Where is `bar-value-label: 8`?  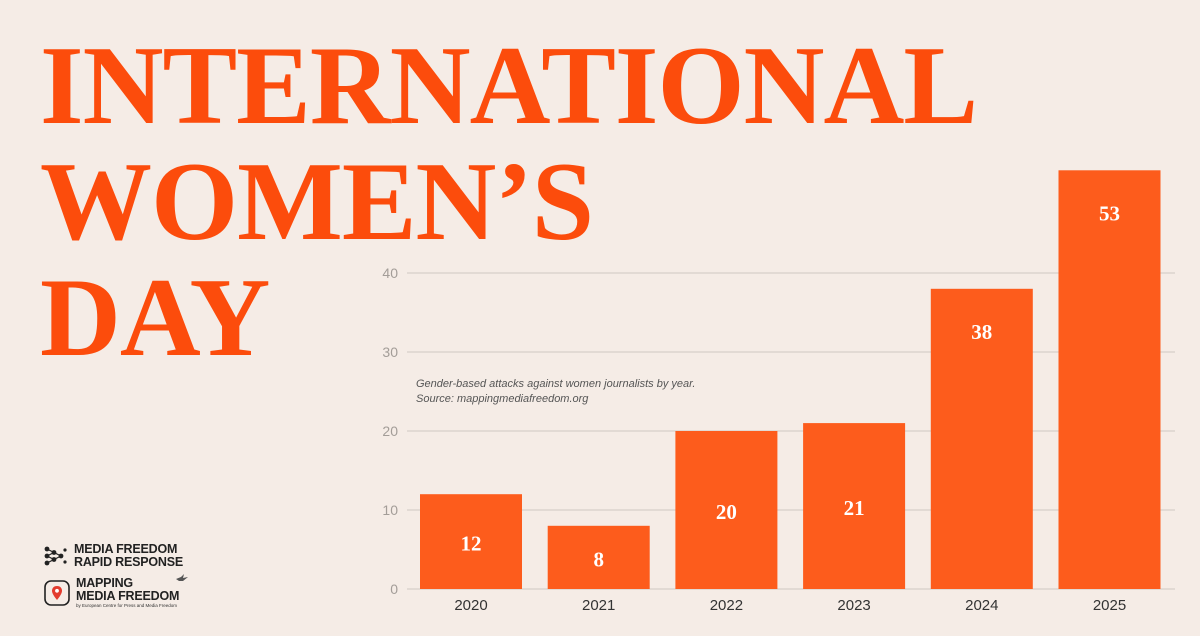 bar-value-label: 8 is located at coordinates (598, 559).